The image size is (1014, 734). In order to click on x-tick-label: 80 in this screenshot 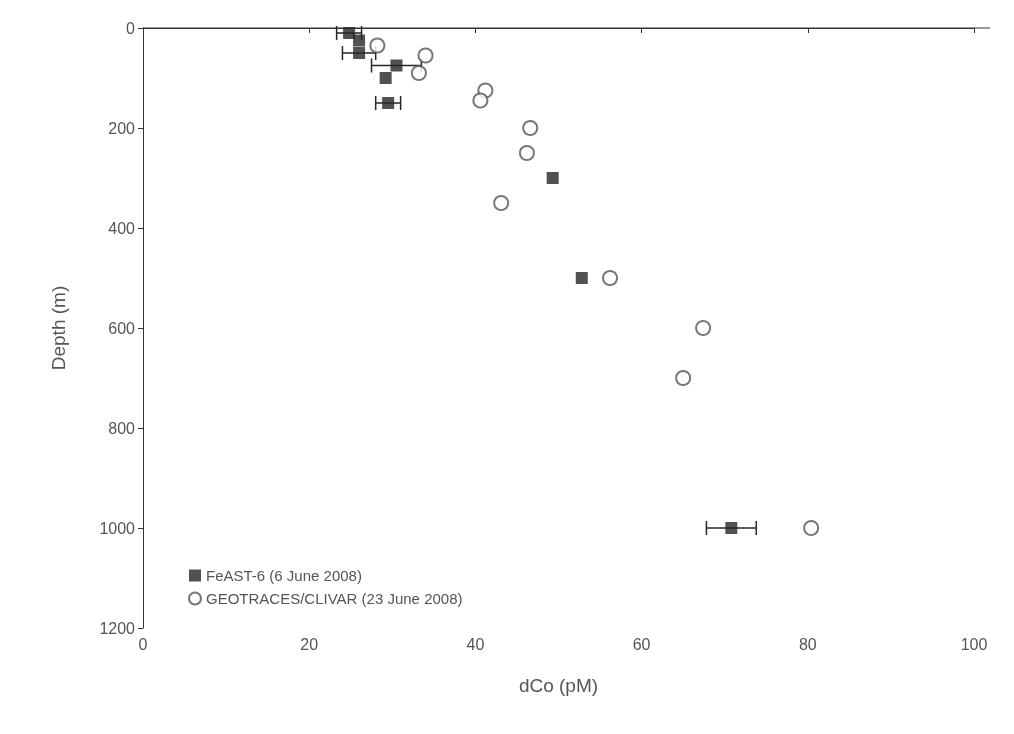, I will do `click(807, 644)`.